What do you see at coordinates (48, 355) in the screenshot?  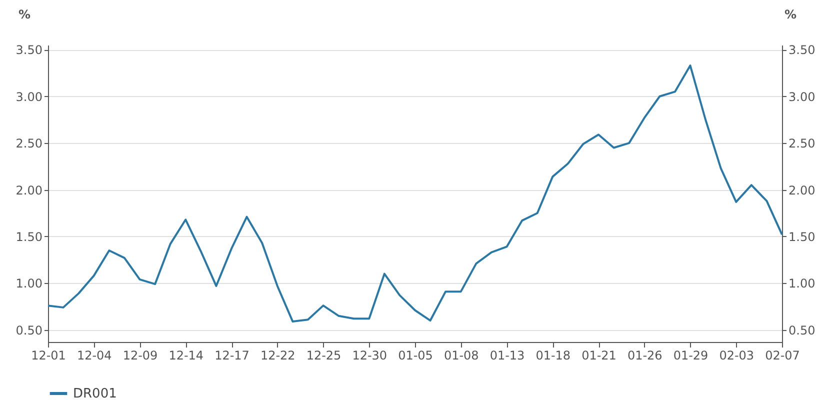 I see `x-tick-label: 12-01` at bounding box center [48, 355].